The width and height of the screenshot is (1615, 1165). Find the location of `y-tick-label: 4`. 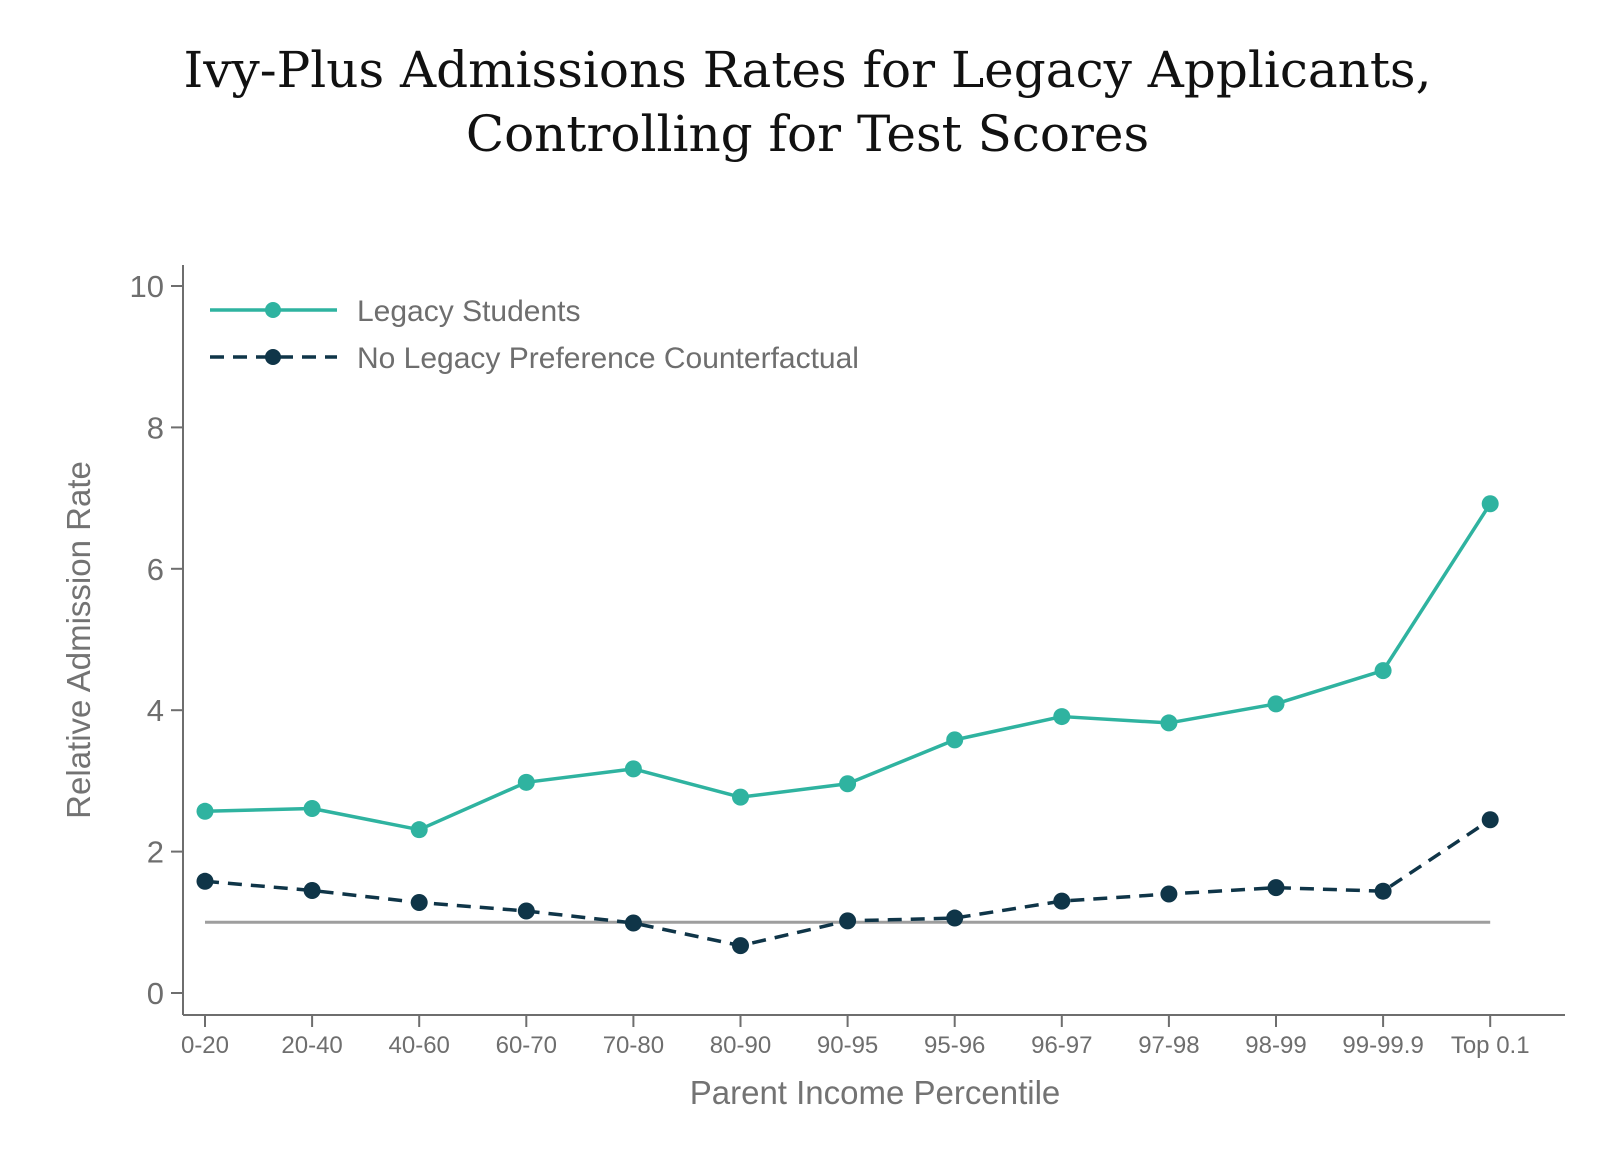

y-tick-label: 4 is located at coordinates (155, 710).